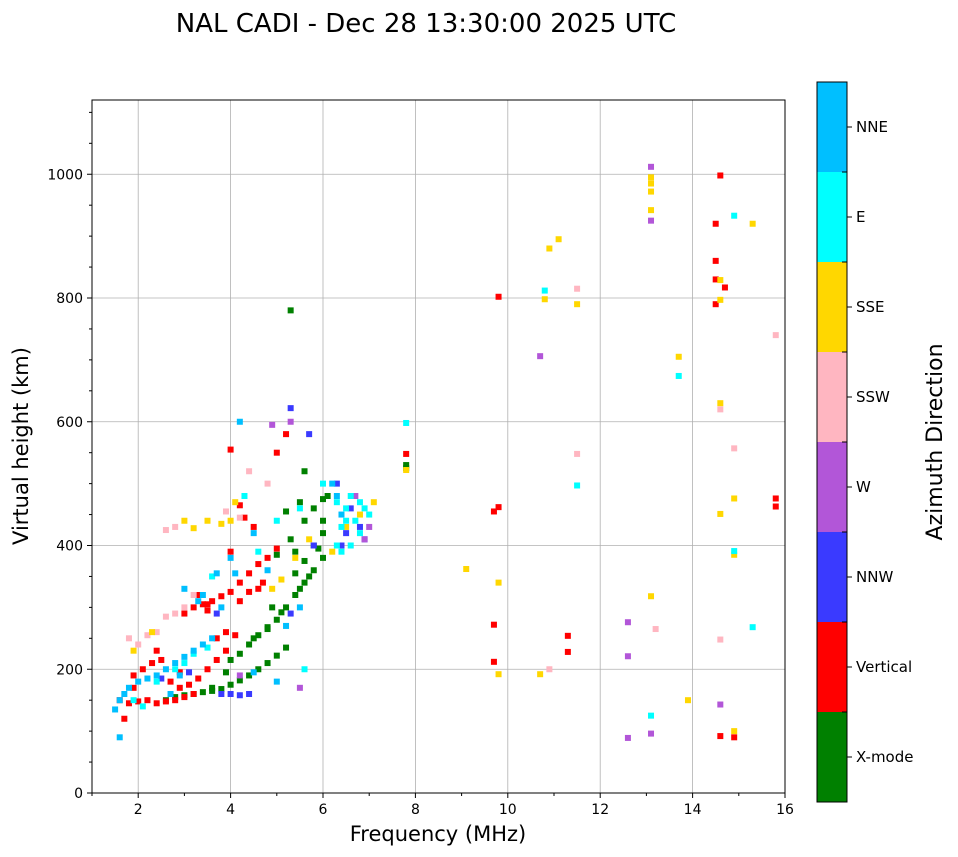 The height and width of the screenshot is (857, 958). I want to click on colorbar-label: SSW, so click(873, 397).